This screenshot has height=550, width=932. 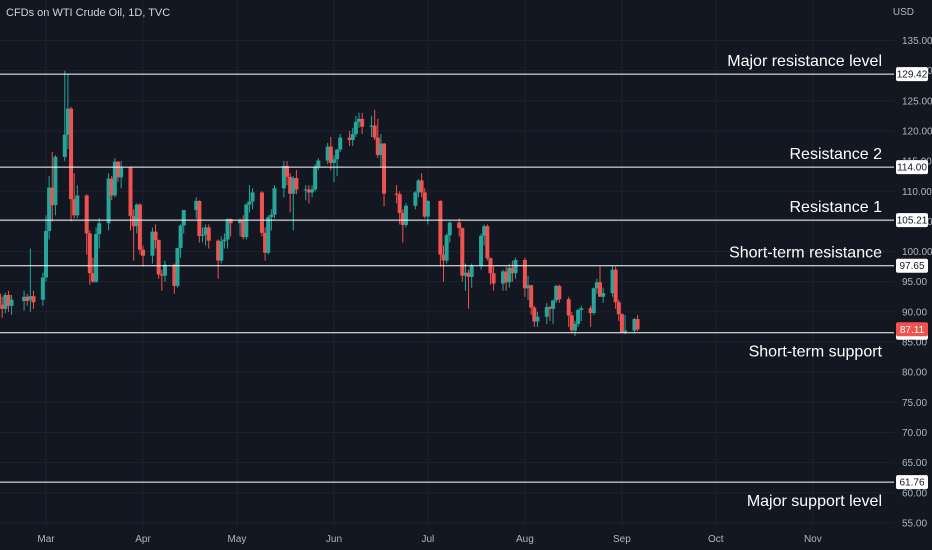 I want to click on time-axis: Mar Apr May Jun Jul Aug Sep Oct Nov, so click(x=429, y=539).